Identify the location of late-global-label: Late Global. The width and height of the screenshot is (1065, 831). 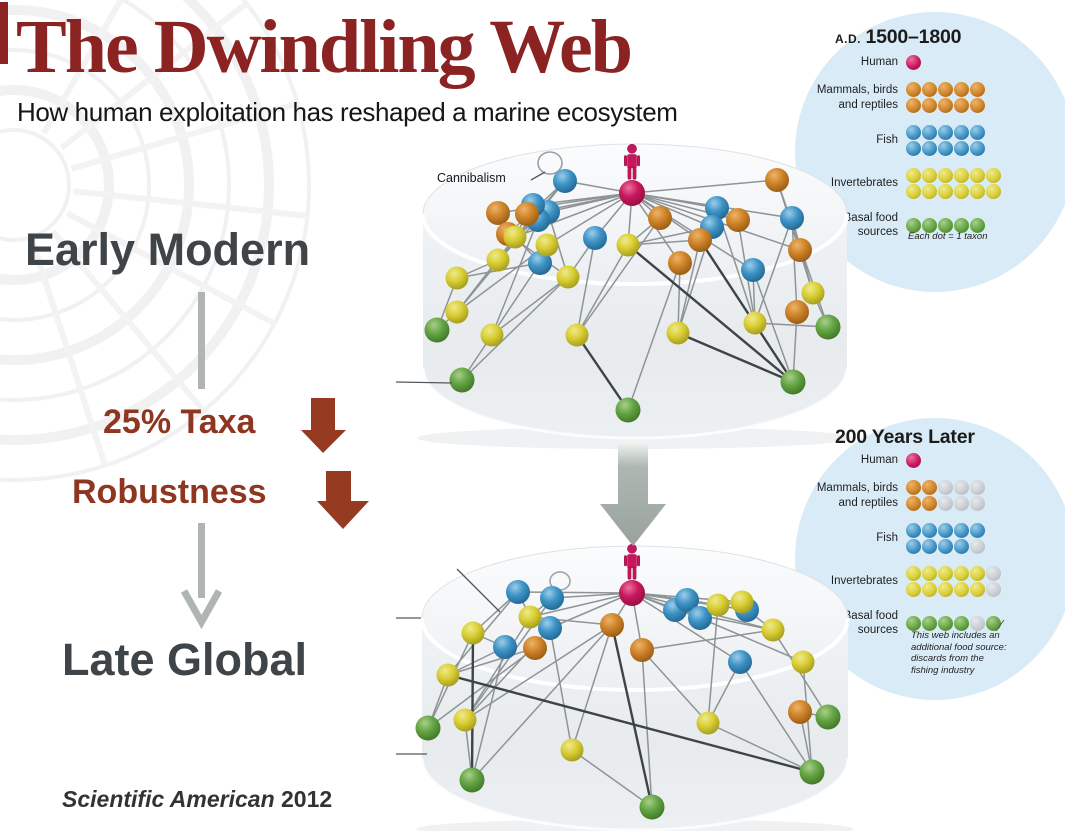
(185, 659).